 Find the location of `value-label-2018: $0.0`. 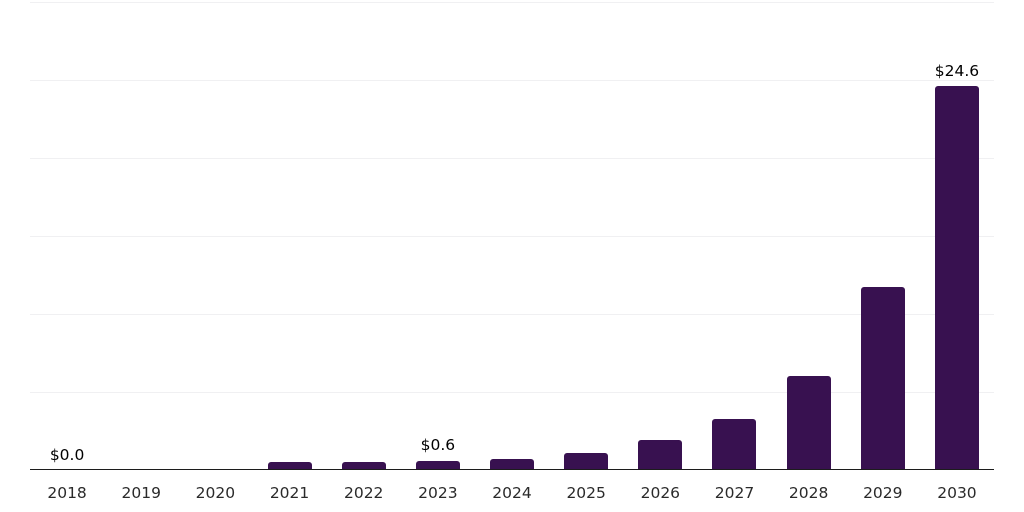

value-label-2018: $0.0 is located at coordinates (67, 454).